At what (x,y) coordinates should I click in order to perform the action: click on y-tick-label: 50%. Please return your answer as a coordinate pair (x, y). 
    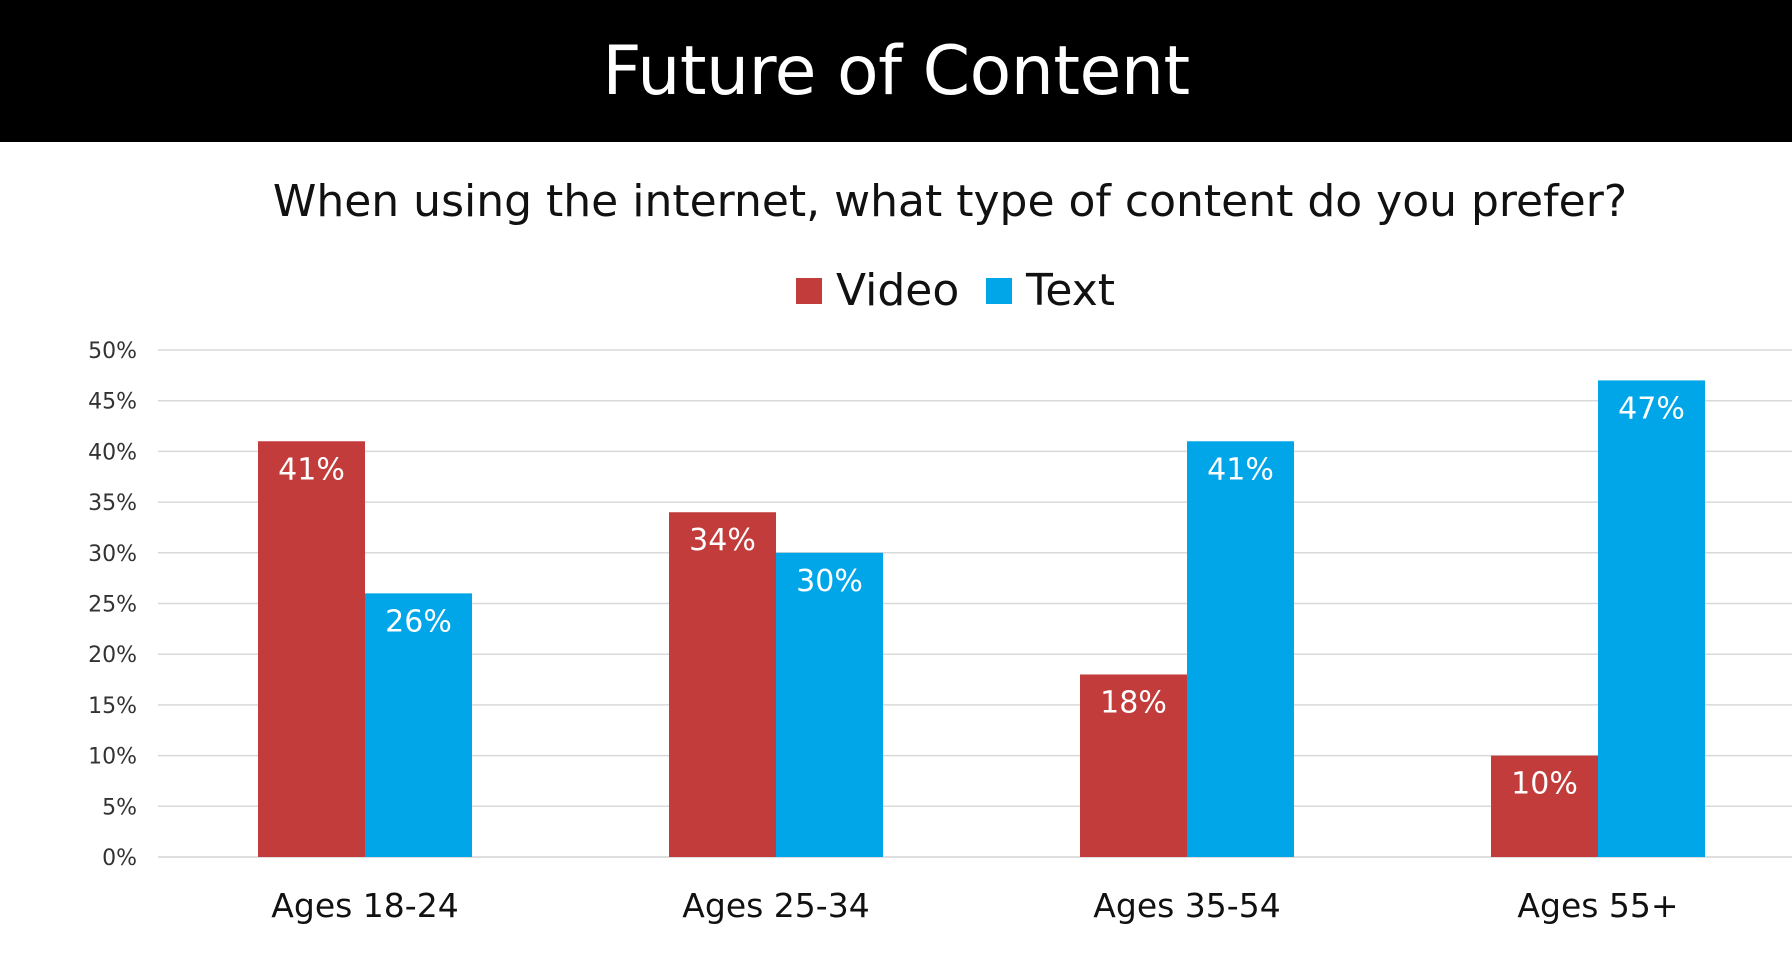
    Looking at the image, I should click on (112, 351).